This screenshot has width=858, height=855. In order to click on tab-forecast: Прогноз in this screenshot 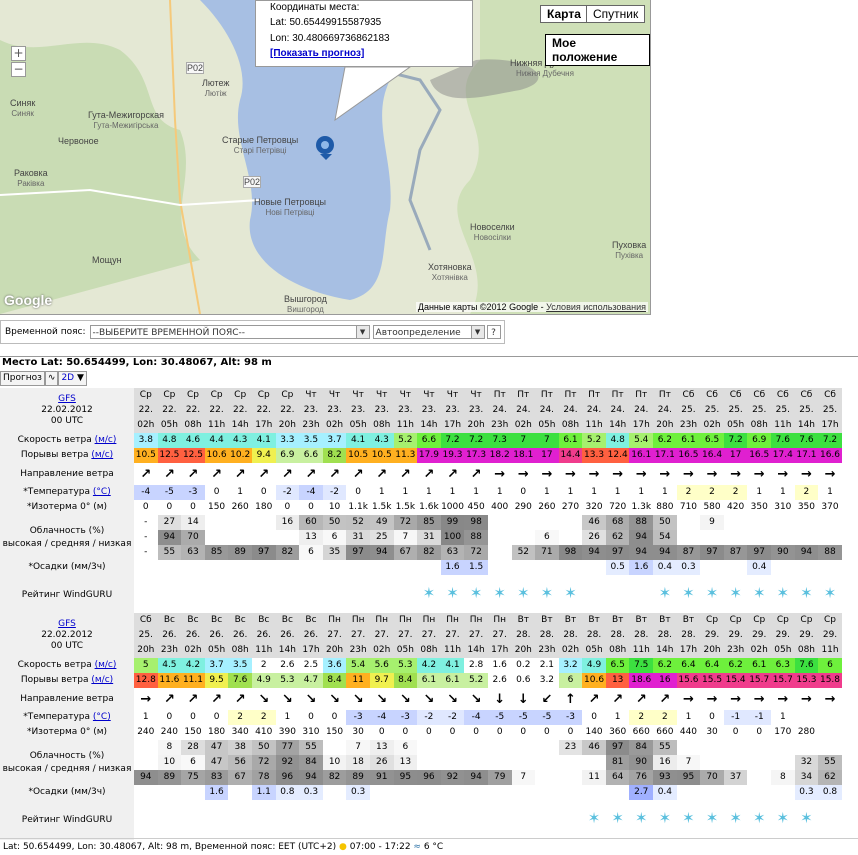, I will do `click(22, 378)`.